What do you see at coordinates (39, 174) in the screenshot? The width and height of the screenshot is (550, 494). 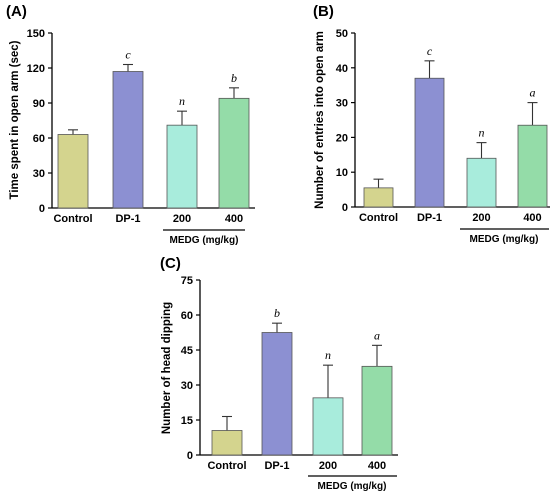 I see `panel-a-y-tick-label-1: 30` at bounding box center [39, 174].